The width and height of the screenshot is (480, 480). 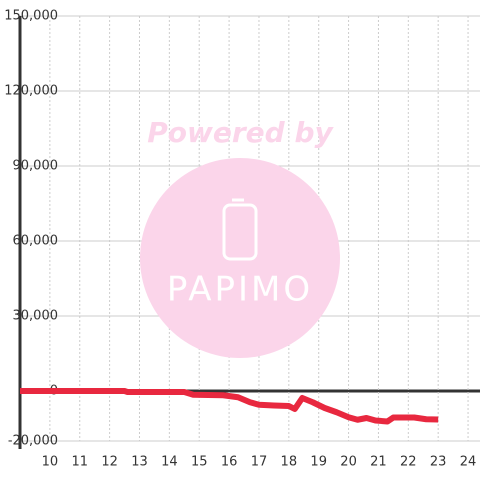 I want to click on x-tick-label: 20, so click(x=348, y=462).